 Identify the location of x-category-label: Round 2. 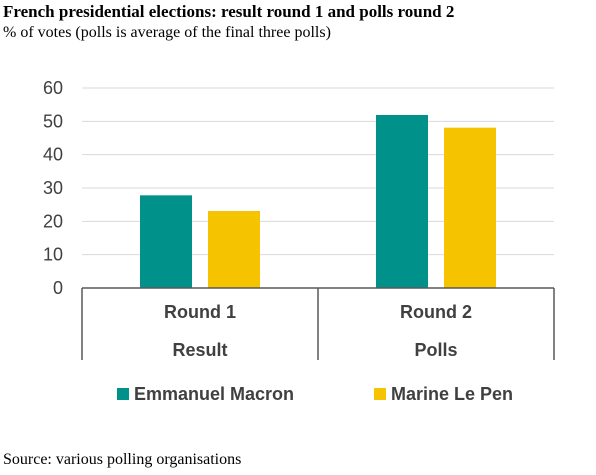
(436, 312).